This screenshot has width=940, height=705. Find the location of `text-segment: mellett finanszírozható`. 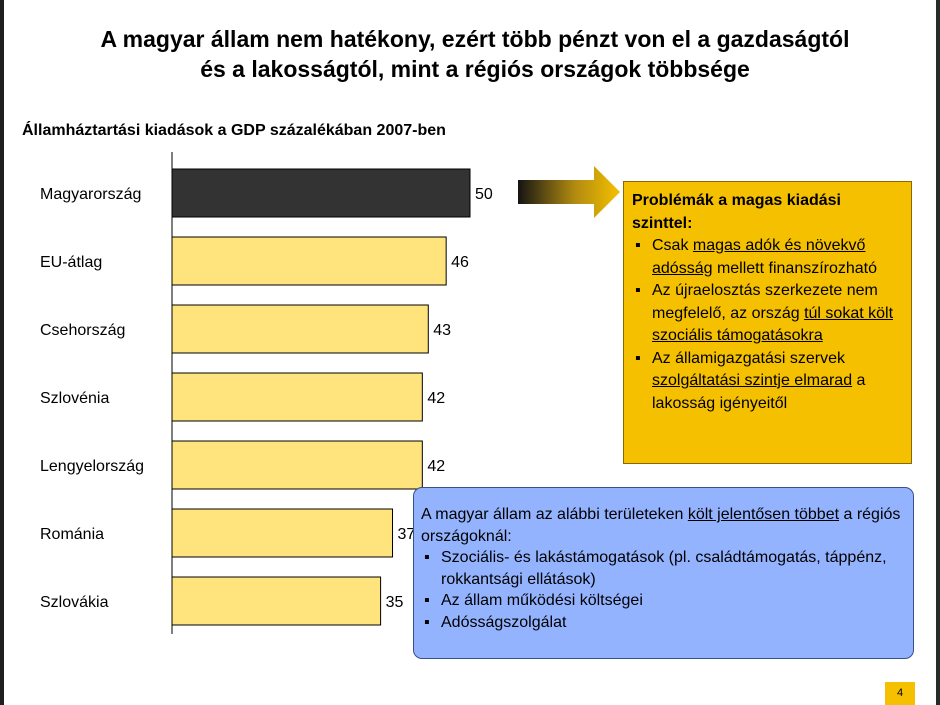

text-segment: mellett finanszírozható is located at coordinates (795, 268).